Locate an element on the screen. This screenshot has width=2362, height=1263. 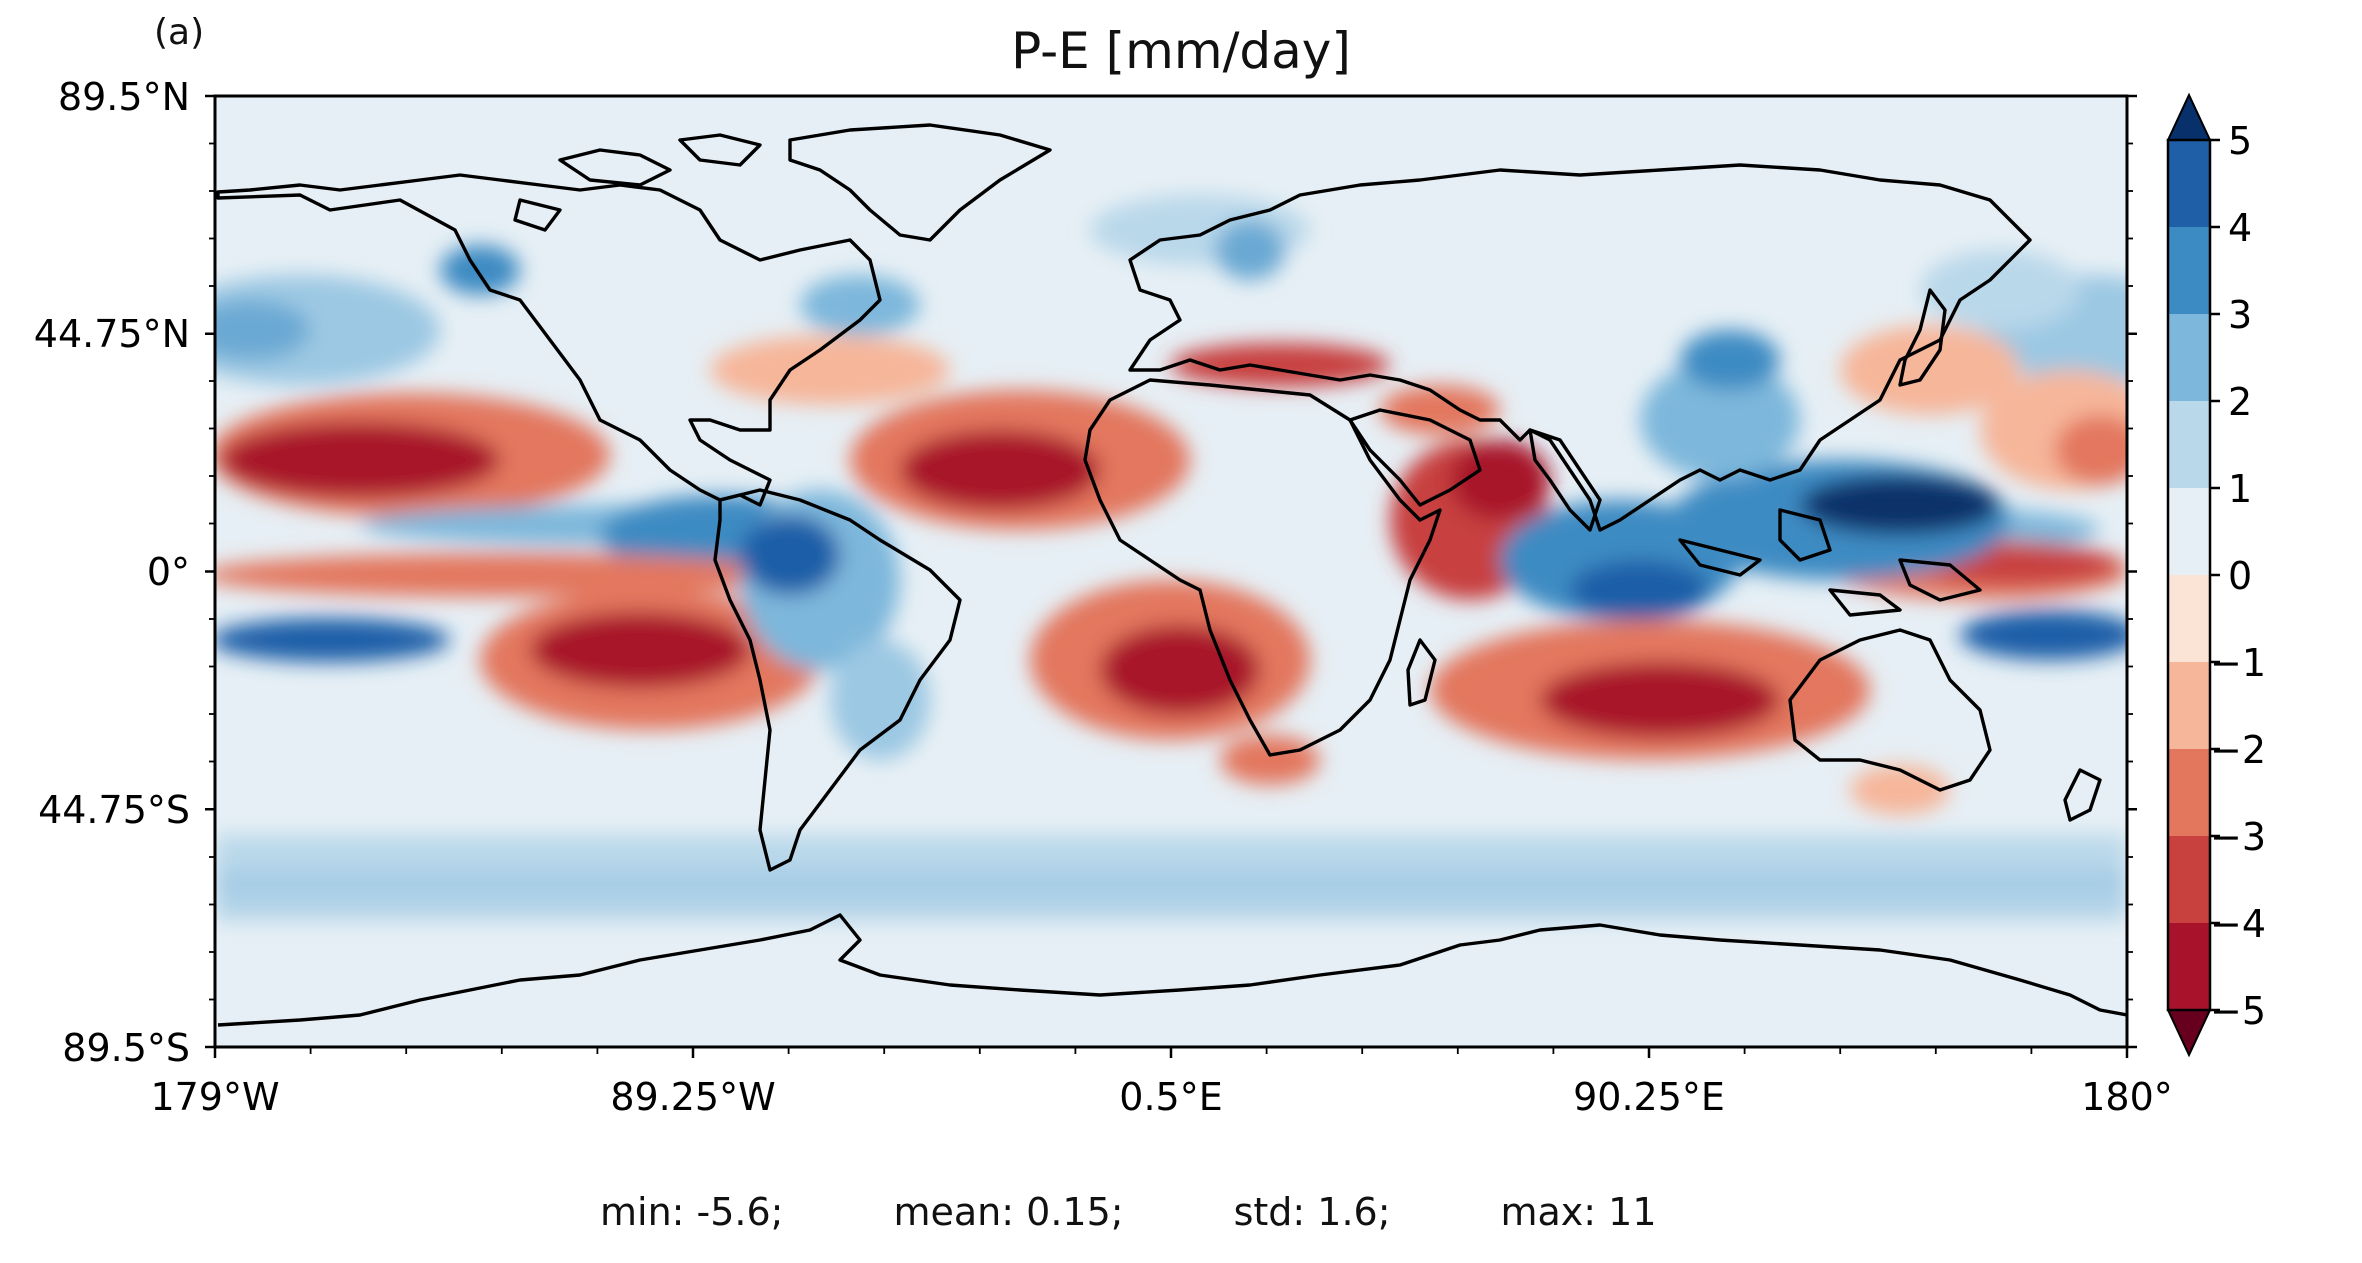
lat-tick-label: 89.5°S is located at coordinates (126, 1048).